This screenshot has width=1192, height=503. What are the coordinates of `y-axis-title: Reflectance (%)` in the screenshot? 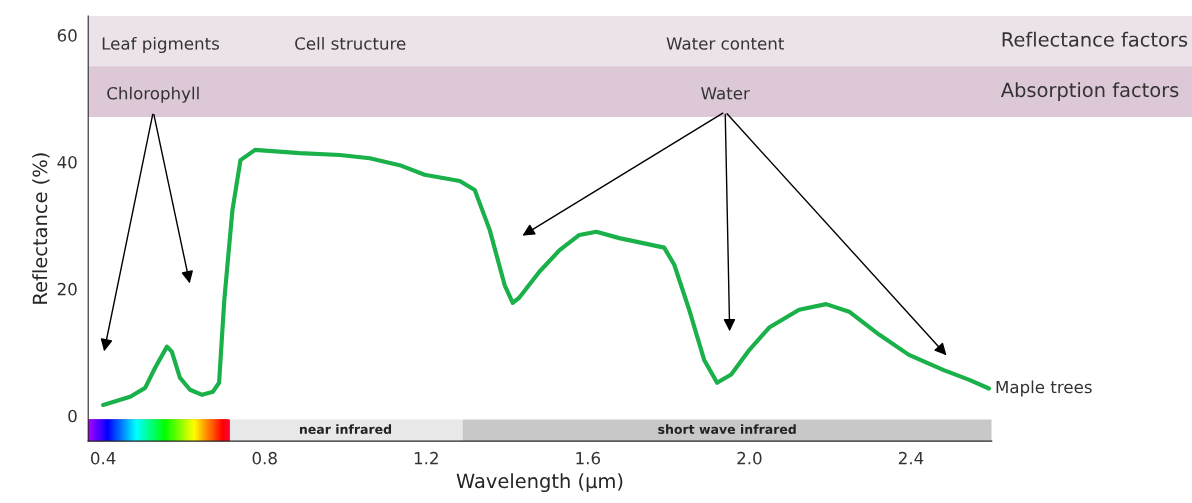 It's located at (41, 228).